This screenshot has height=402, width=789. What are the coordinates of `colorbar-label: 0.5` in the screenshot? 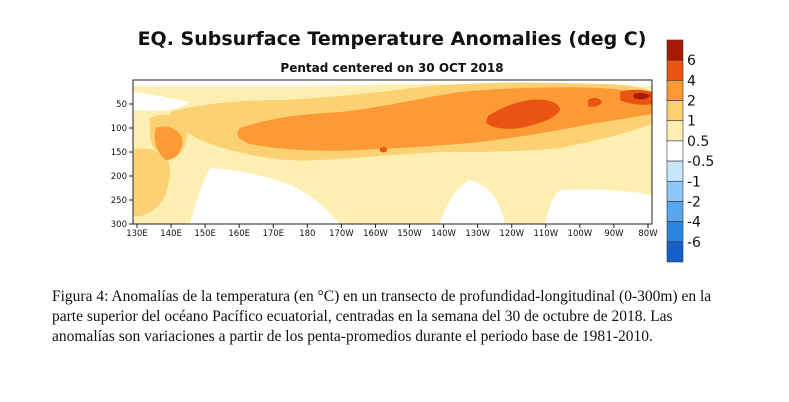 It's located at (698, 142).